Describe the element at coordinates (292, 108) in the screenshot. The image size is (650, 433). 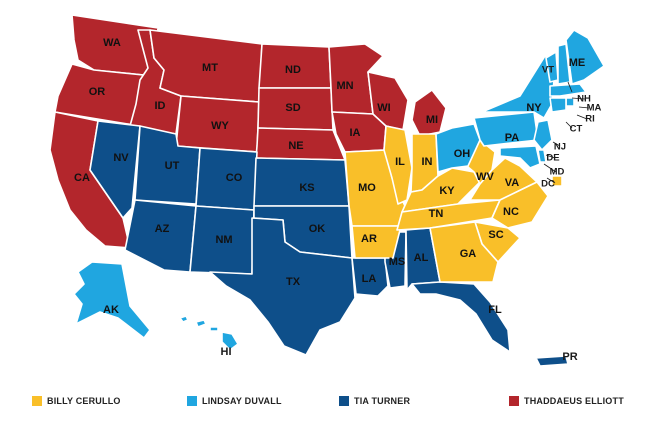
I see `state-label-sd: SD` at that location.